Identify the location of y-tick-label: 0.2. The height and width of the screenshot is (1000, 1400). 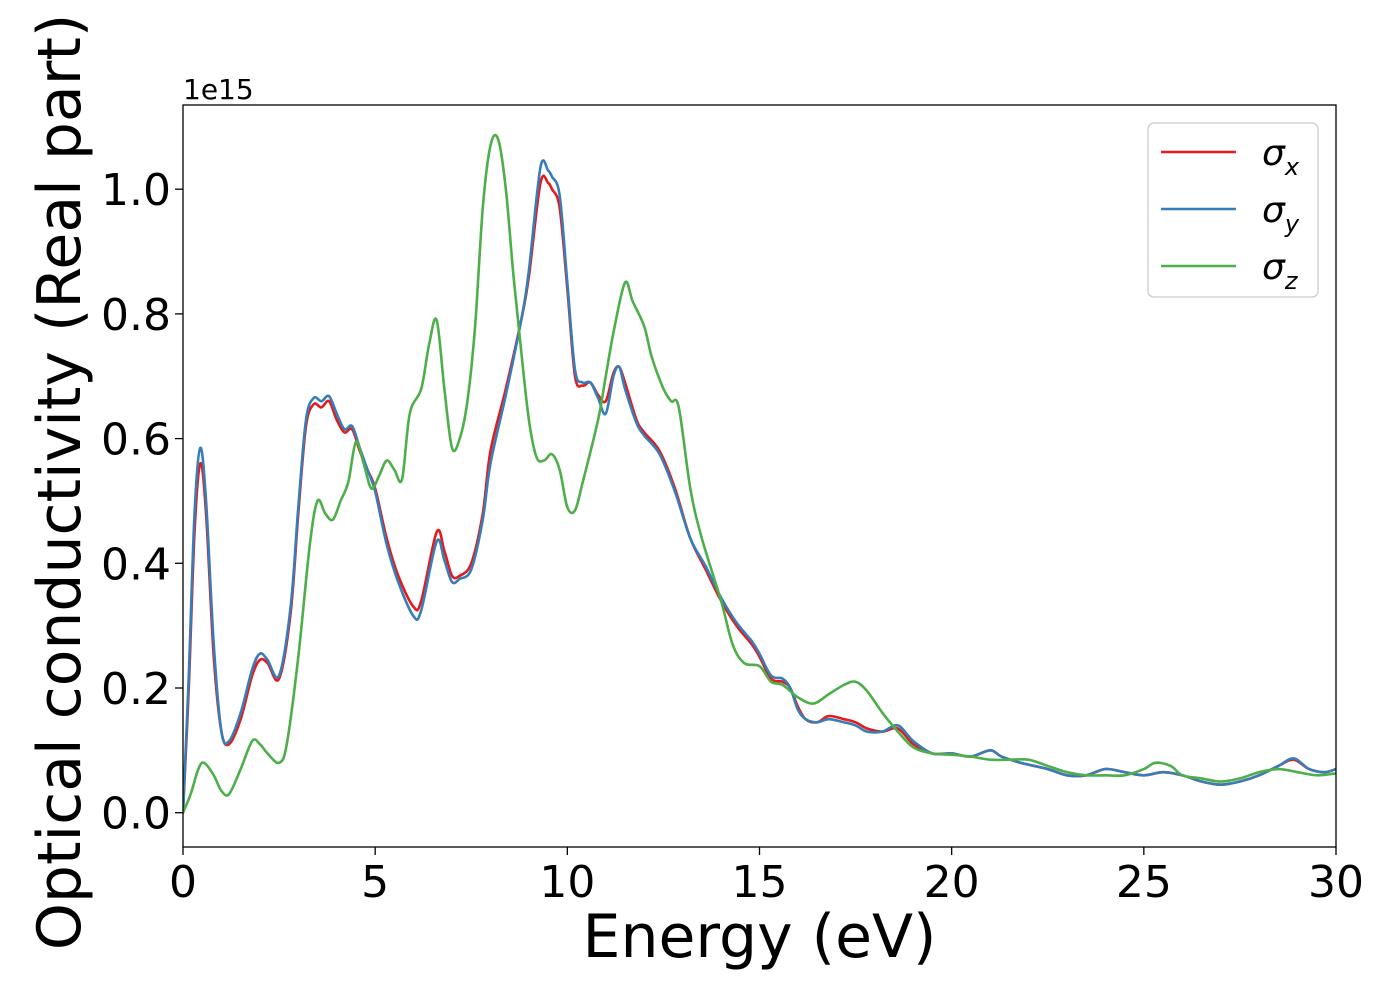
(136, 689).